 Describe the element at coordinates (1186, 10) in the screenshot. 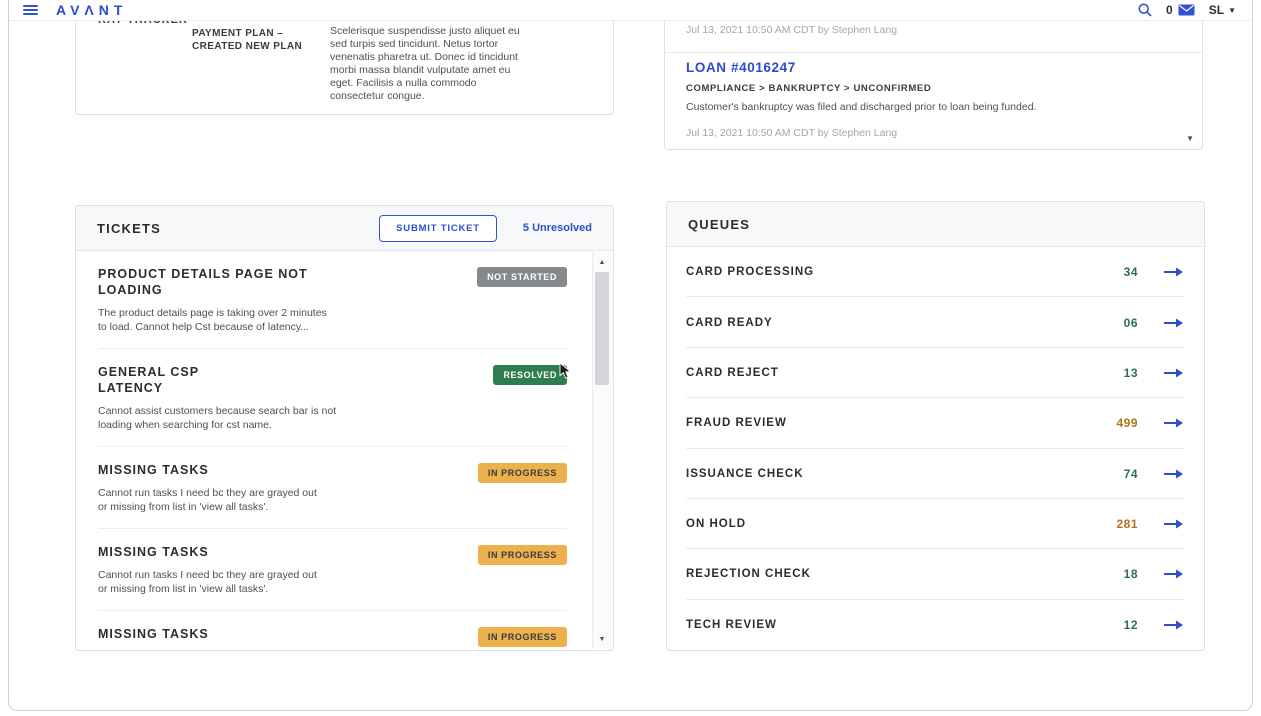

I see `envelope-icon` at that location.